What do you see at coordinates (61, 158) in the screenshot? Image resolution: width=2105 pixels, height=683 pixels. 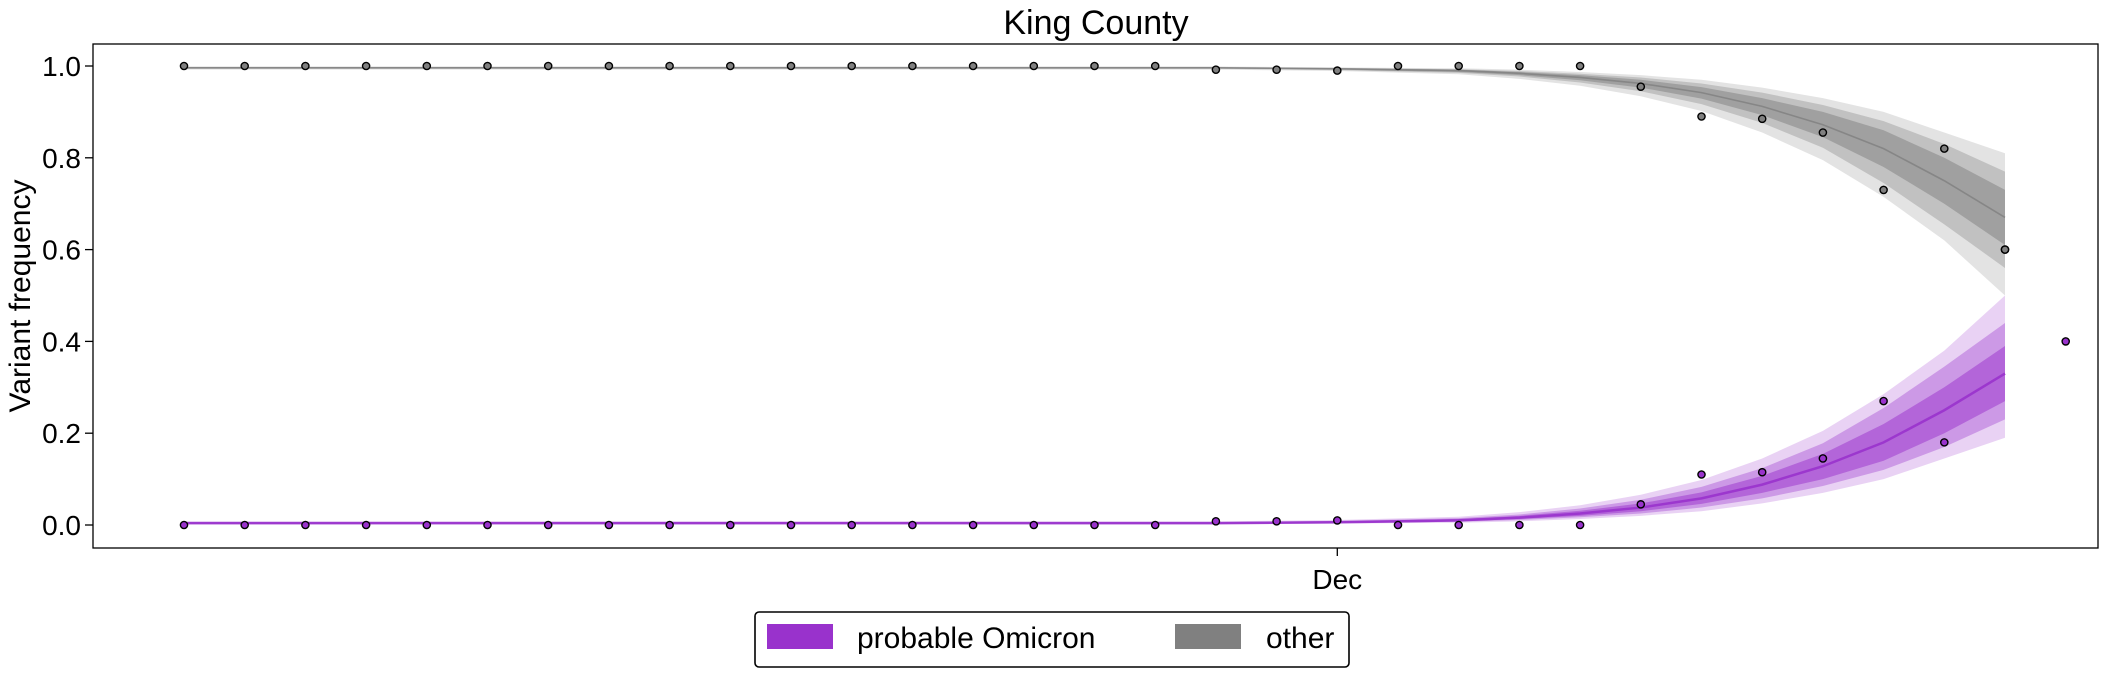 I see `y-tick-label: 0.8` at bounding box center [61, 158].